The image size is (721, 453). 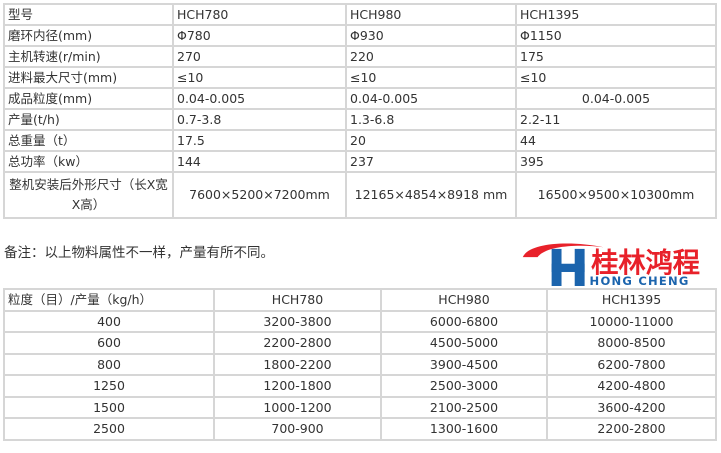 I want to click on table-row: 1250 1200-1800 2500-3000 4200-4800, so click(x=360, y=386).